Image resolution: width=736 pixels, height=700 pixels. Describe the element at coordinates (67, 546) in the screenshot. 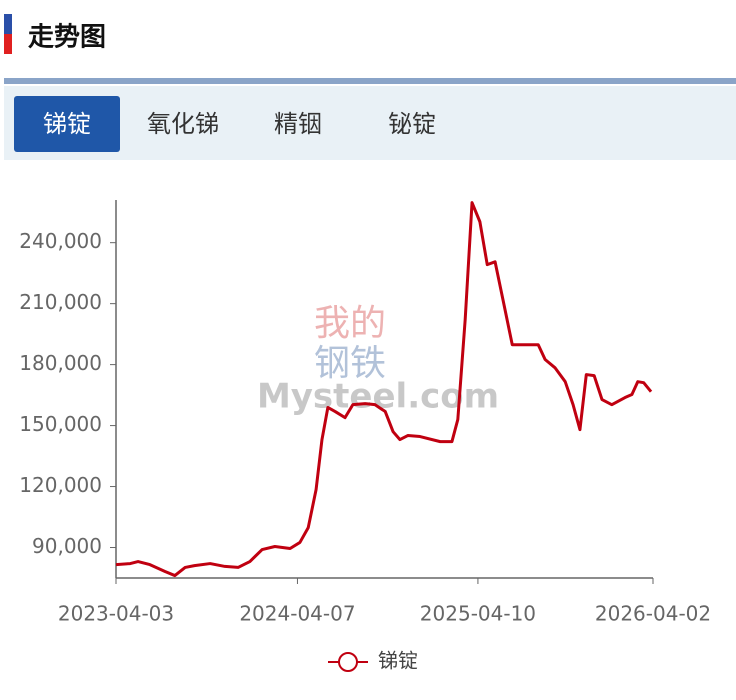

I see `y-tick-label: 90,000` at that location.